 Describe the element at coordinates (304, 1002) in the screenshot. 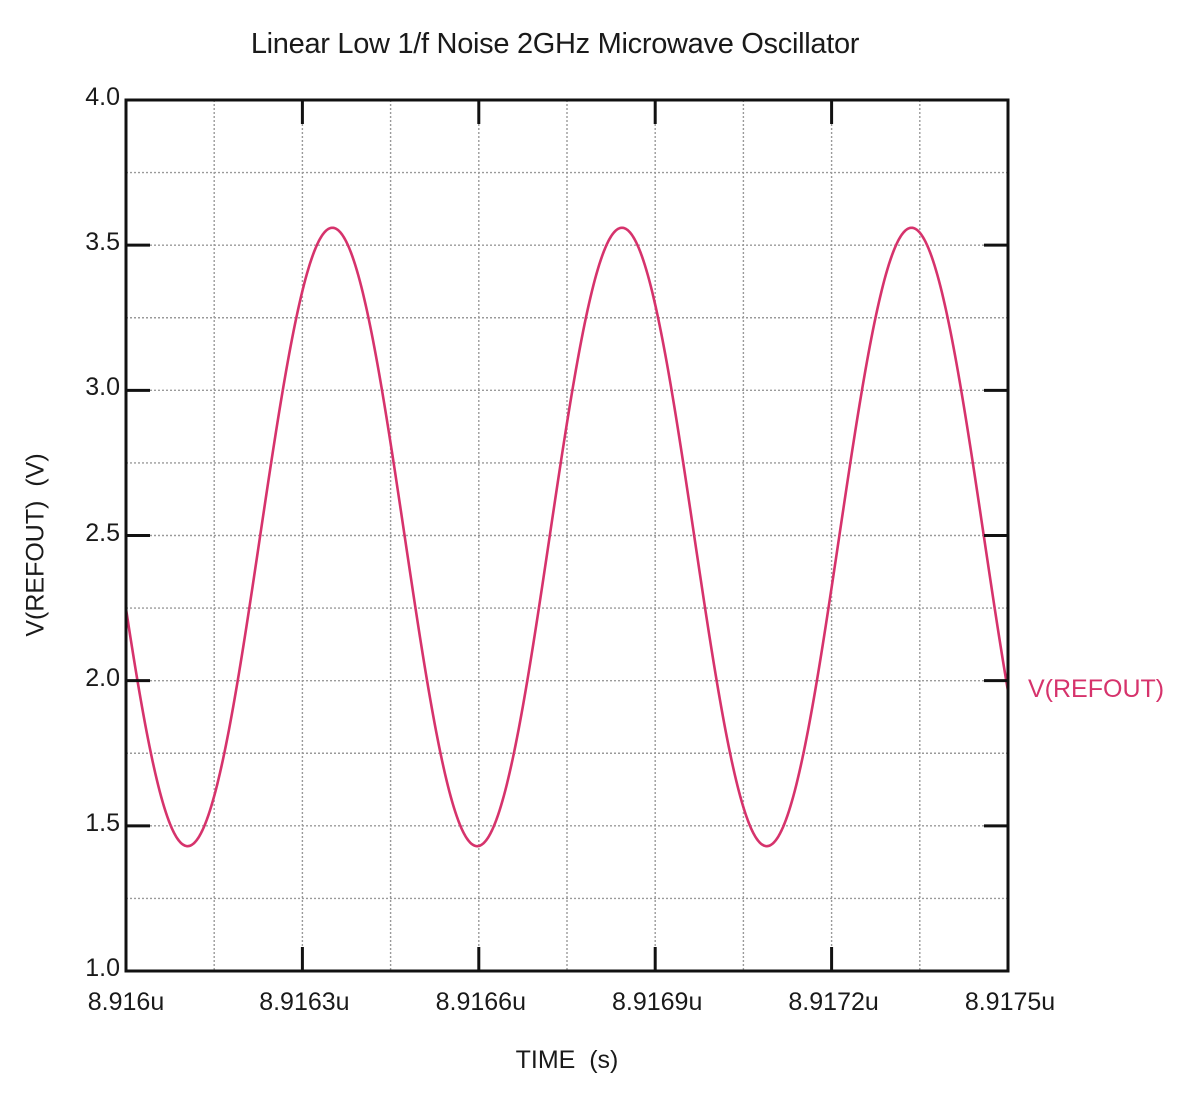

I see `x-tick-label: 8.9163u` at that location.